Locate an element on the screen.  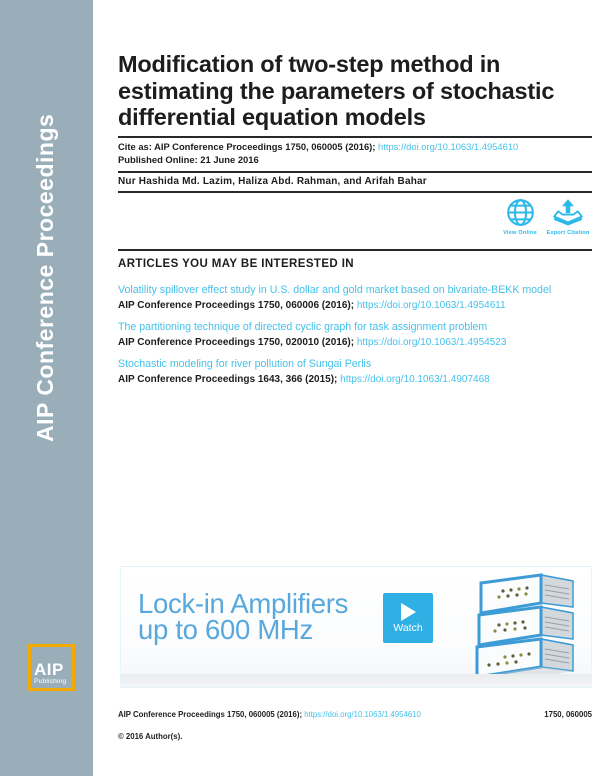
aip-publishing-logo: AIP Publishing is located at coordinates (51, 667).